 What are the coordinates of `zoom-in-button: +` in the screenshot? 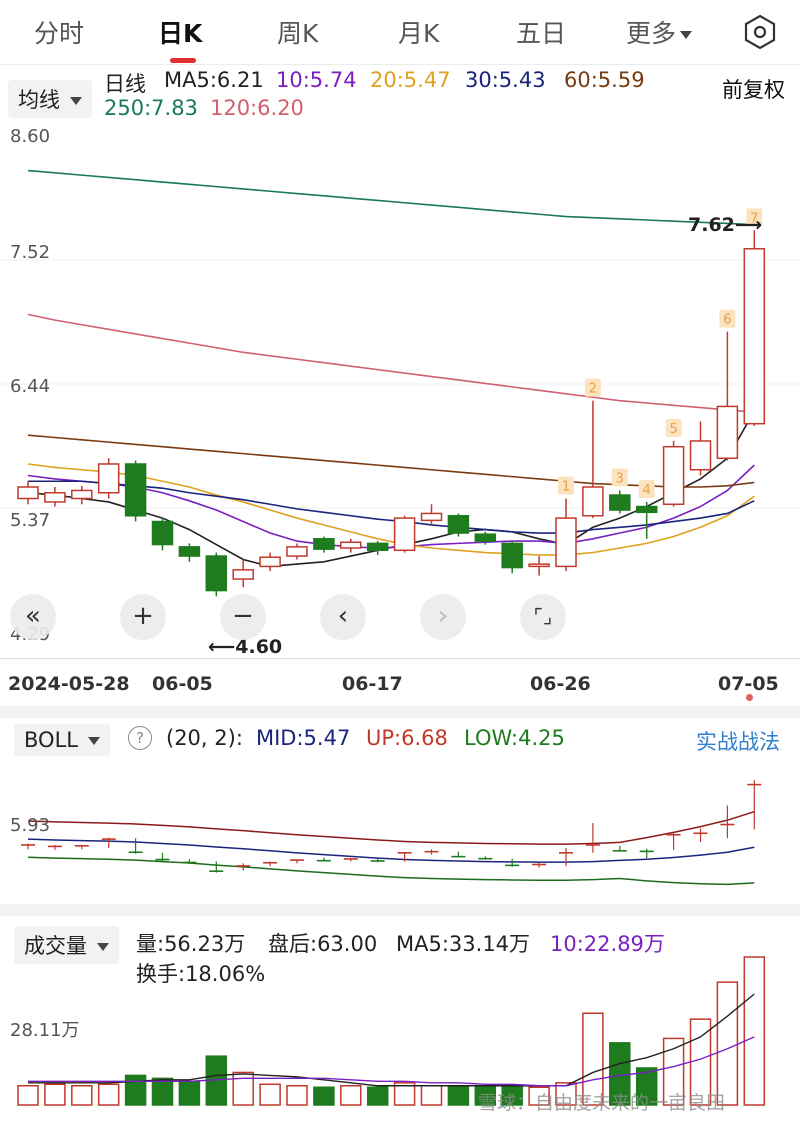 It's located at (143, 617).